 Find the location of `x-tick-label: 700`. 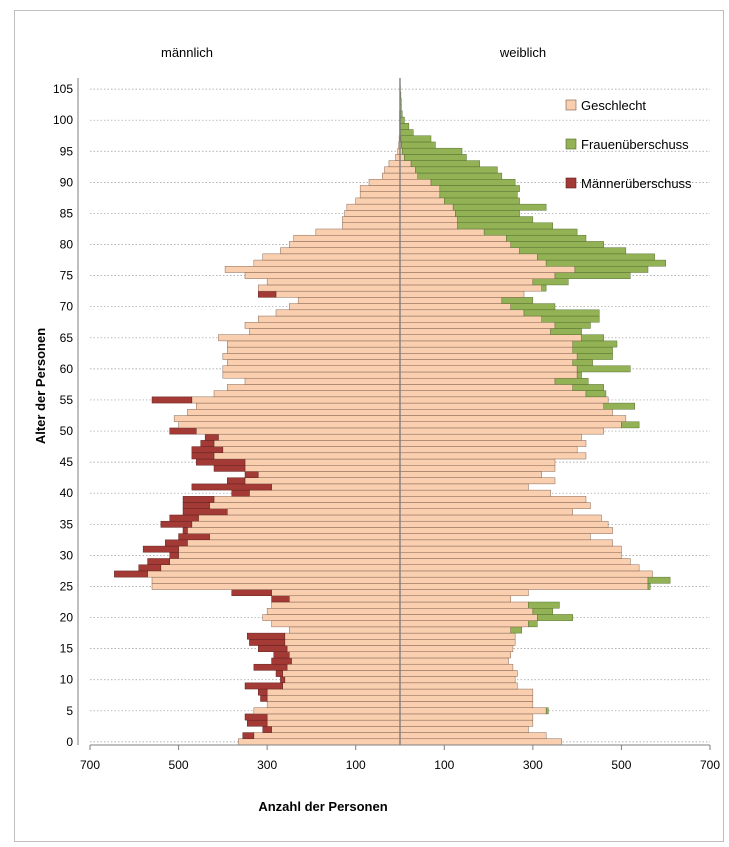

x-tick-label: 700 is located at coordinates (710, 765).